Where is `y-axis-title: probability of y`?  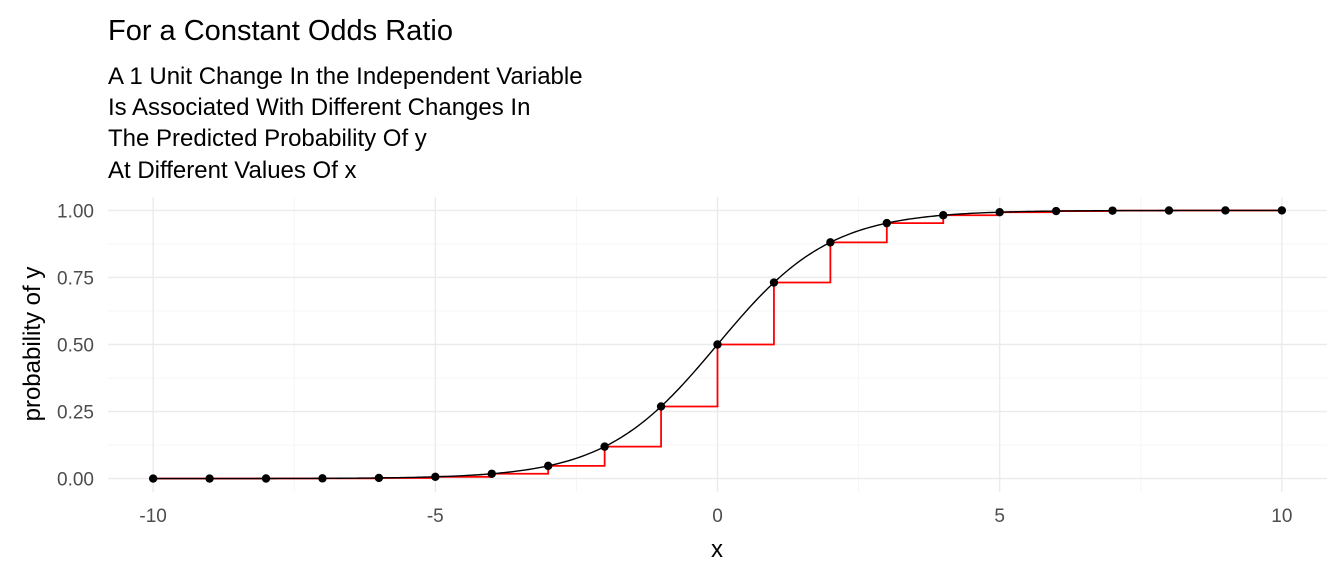 y-axis-title: probability of y is located at coordinates (32, 344).